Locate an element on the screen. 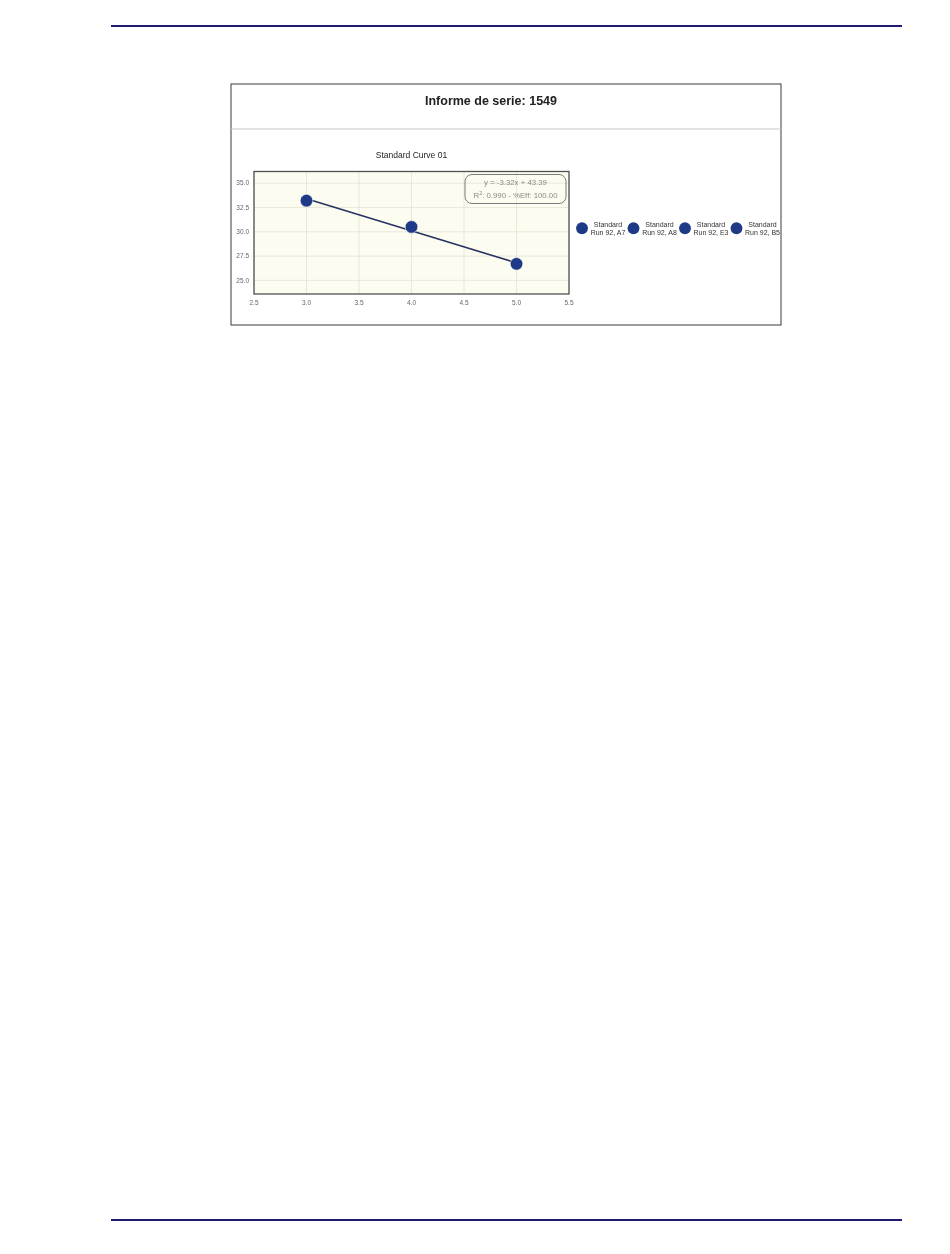 This screenshot has width=950, height=1254. chart-title: Informe de serie: 1549 is located at coordinates (491, 100).